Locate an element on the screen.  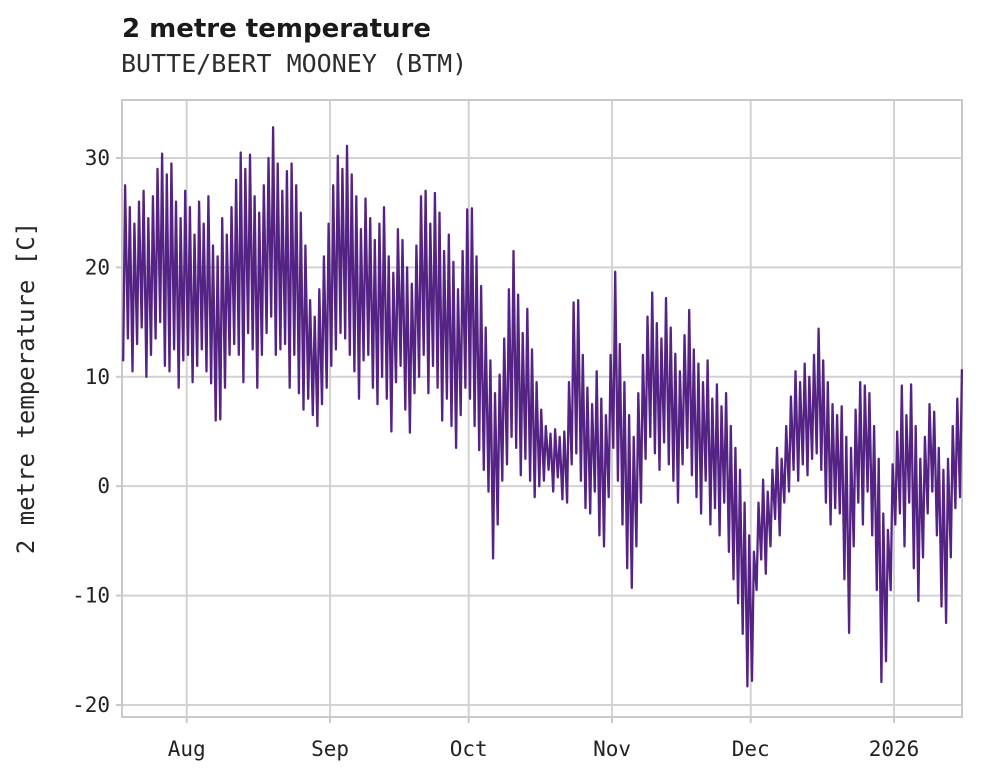
y-axis-label: 2 metre temperature [C] is located at coordinates (26, 388).